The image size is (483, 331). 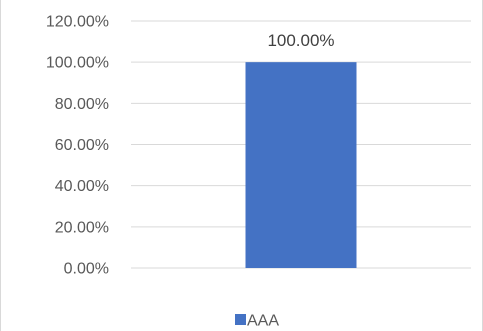 I want to click on y-tick-label: 0.00%, so click(x=86, y=269).